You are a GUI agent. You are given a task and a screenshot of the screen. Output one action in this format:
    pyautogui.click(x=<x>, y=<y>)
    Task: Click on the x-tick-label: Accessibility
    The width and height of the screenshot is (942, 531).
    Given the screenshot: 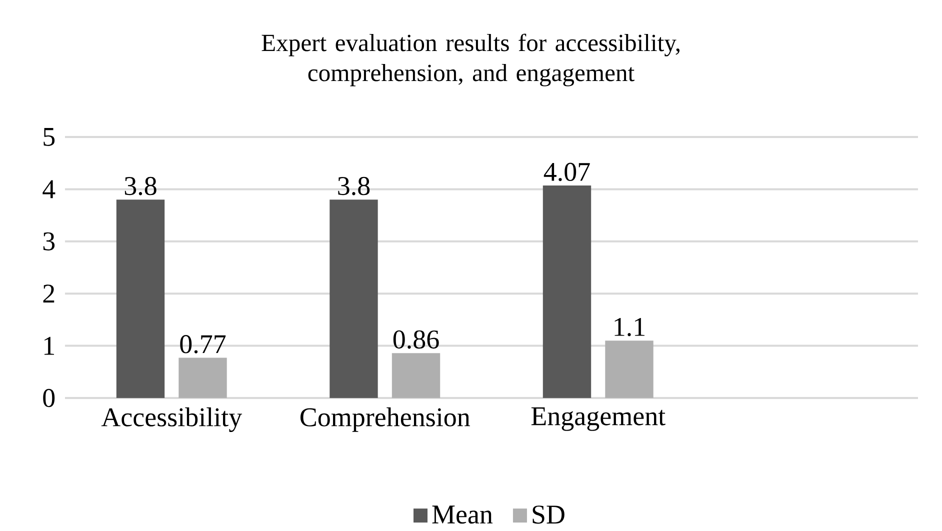 What is the action you would take?
    pyautogui.click(x=171, y=419)
    